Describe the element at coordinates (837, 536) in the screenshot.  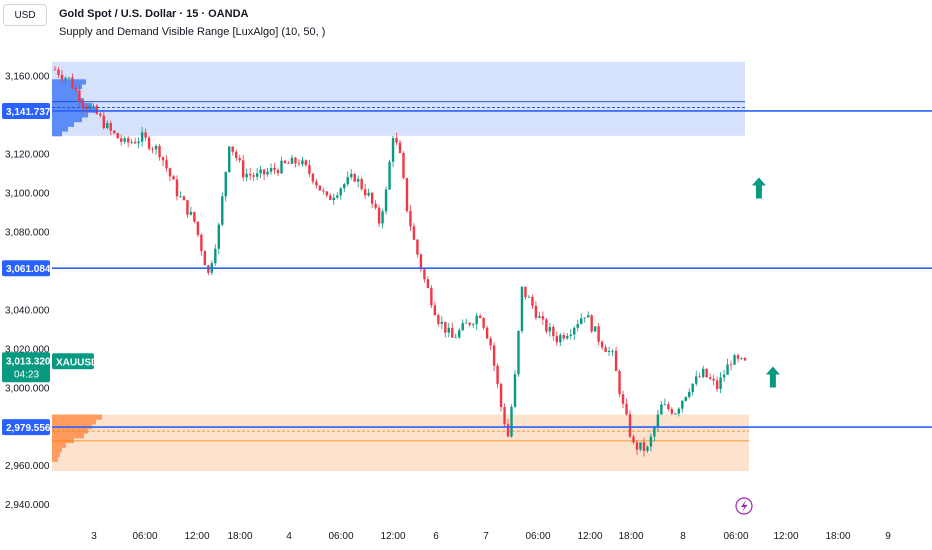
I see `time-tick-label: 18:00` at that location.